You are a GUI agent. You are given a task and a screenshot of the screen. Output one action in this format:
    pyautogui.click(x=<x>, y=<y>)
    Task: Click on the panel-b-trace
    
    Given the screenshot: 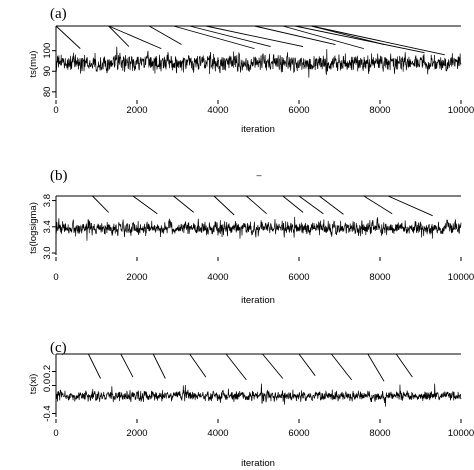 What is the action you would take?
    pyautogui.click(x=258, y=228)
    